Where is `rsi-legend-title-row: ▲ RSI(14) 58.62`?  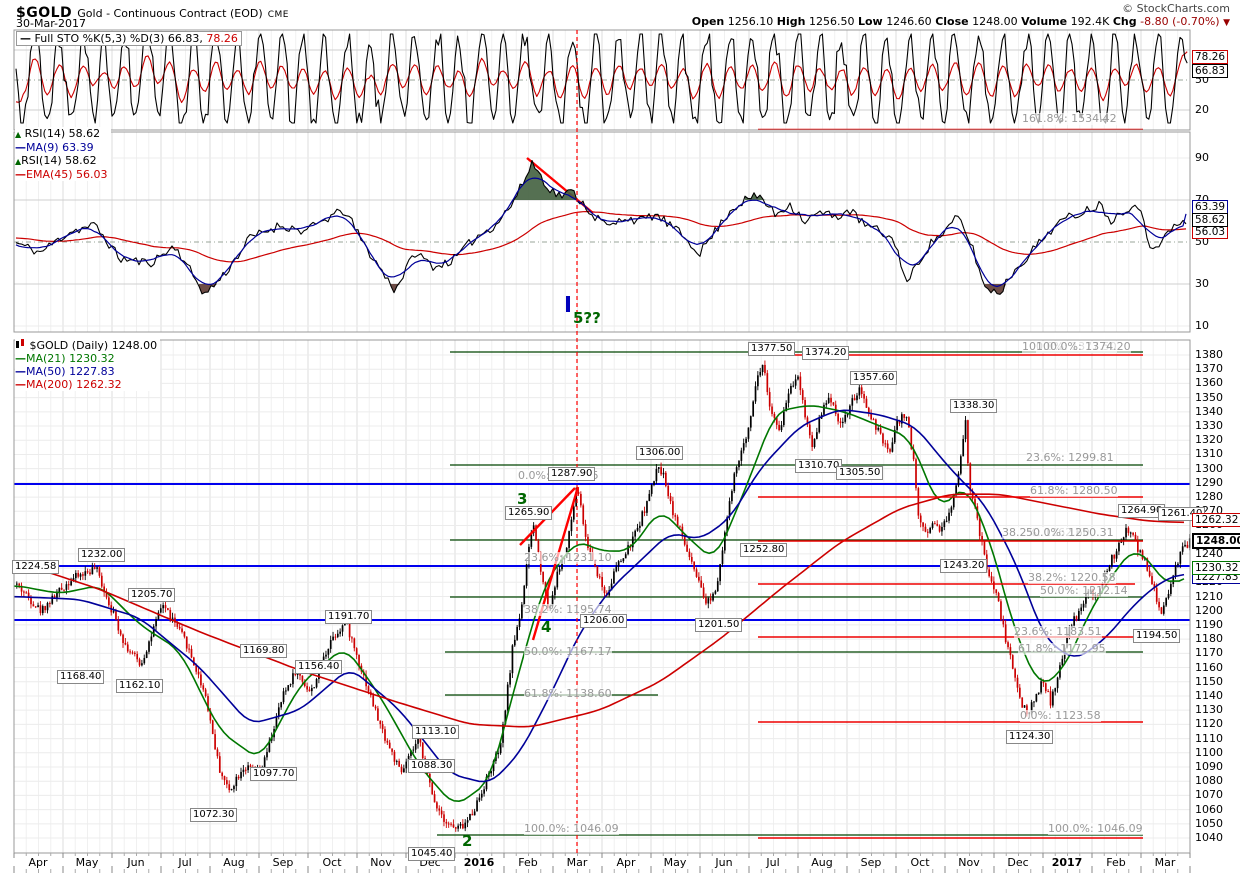
rsi-legend-title-row: ▲ RSI(14) 58.62 is located at coordinates (59, 134).